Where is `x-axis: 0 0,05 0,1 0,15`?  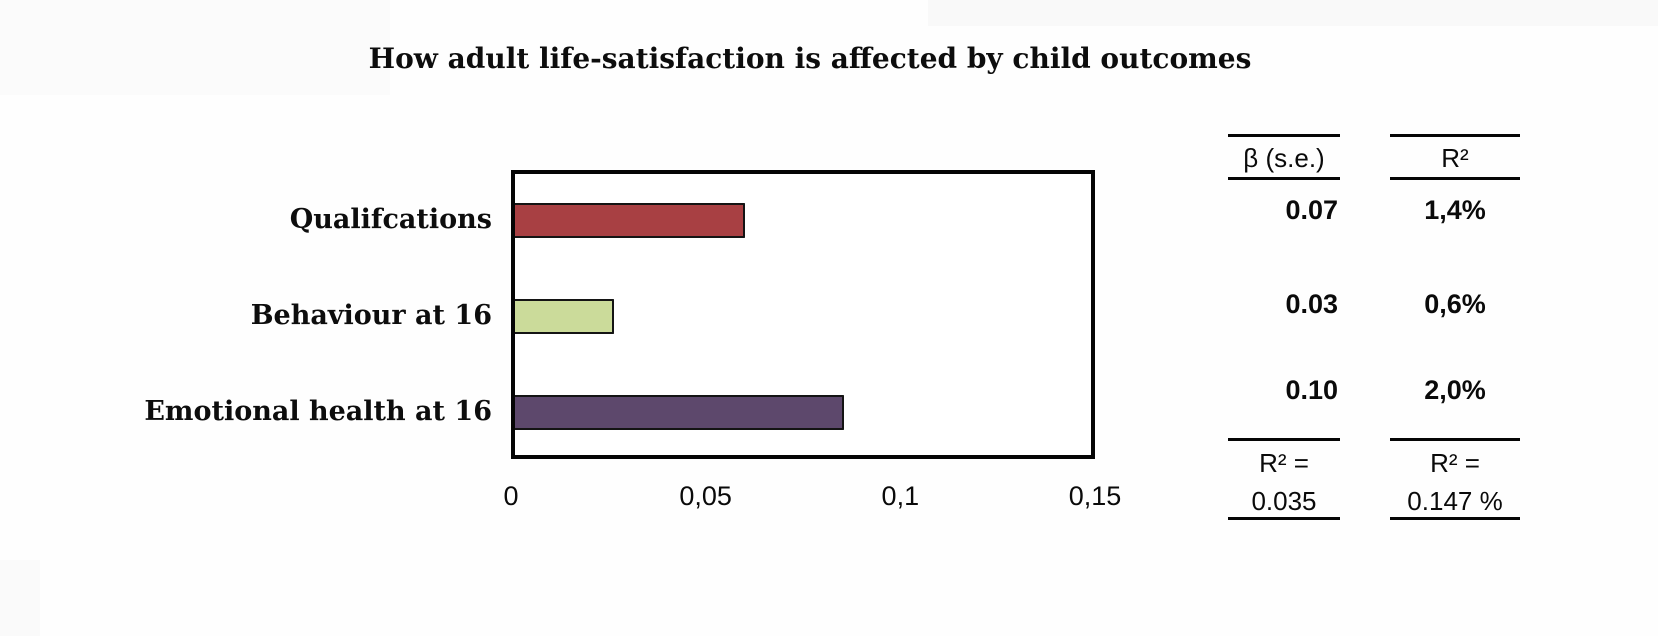
x-axis: 0 0,05 0,1 0,15 is located at coordinates (812, 496).